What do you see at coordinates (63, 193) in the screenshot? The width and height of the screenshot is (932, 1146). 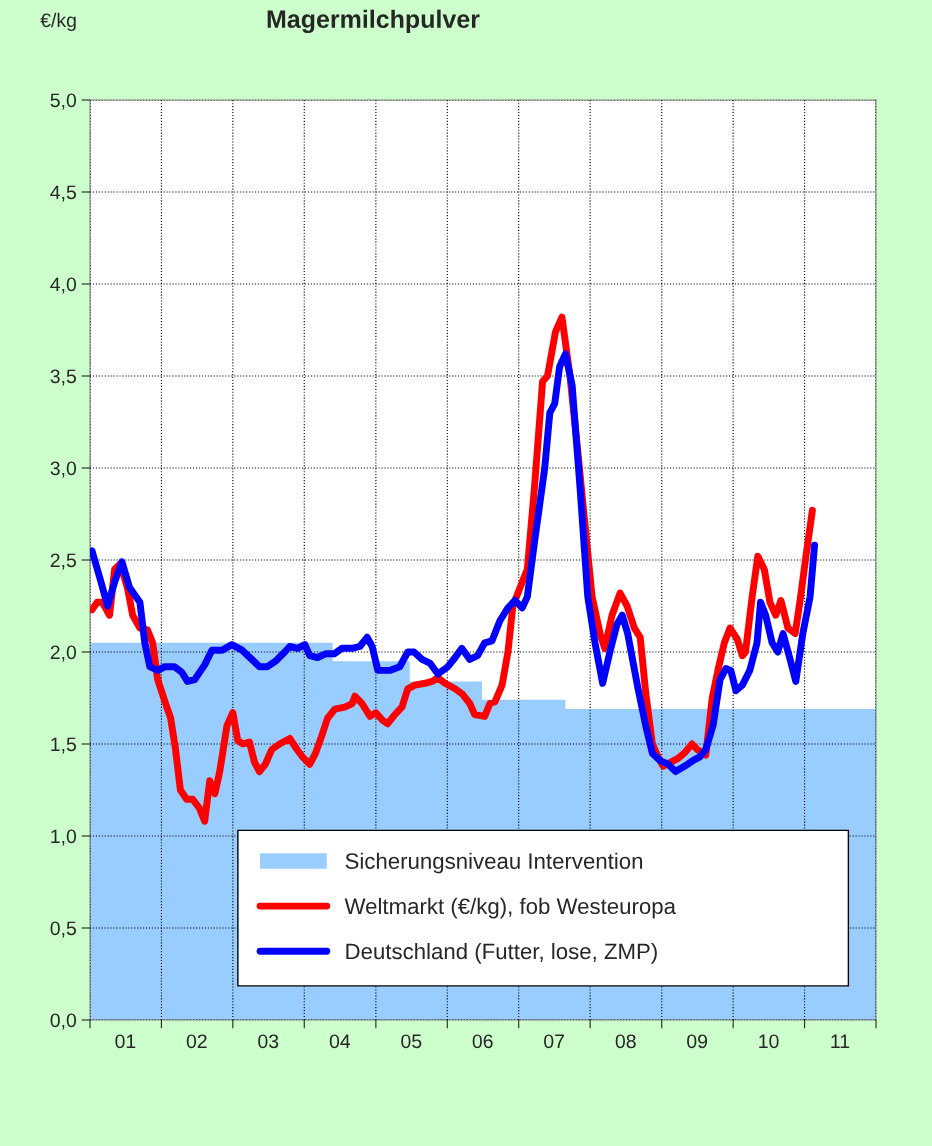 I see `y-tick-label: 4,5` at bounding box center [63, 193].